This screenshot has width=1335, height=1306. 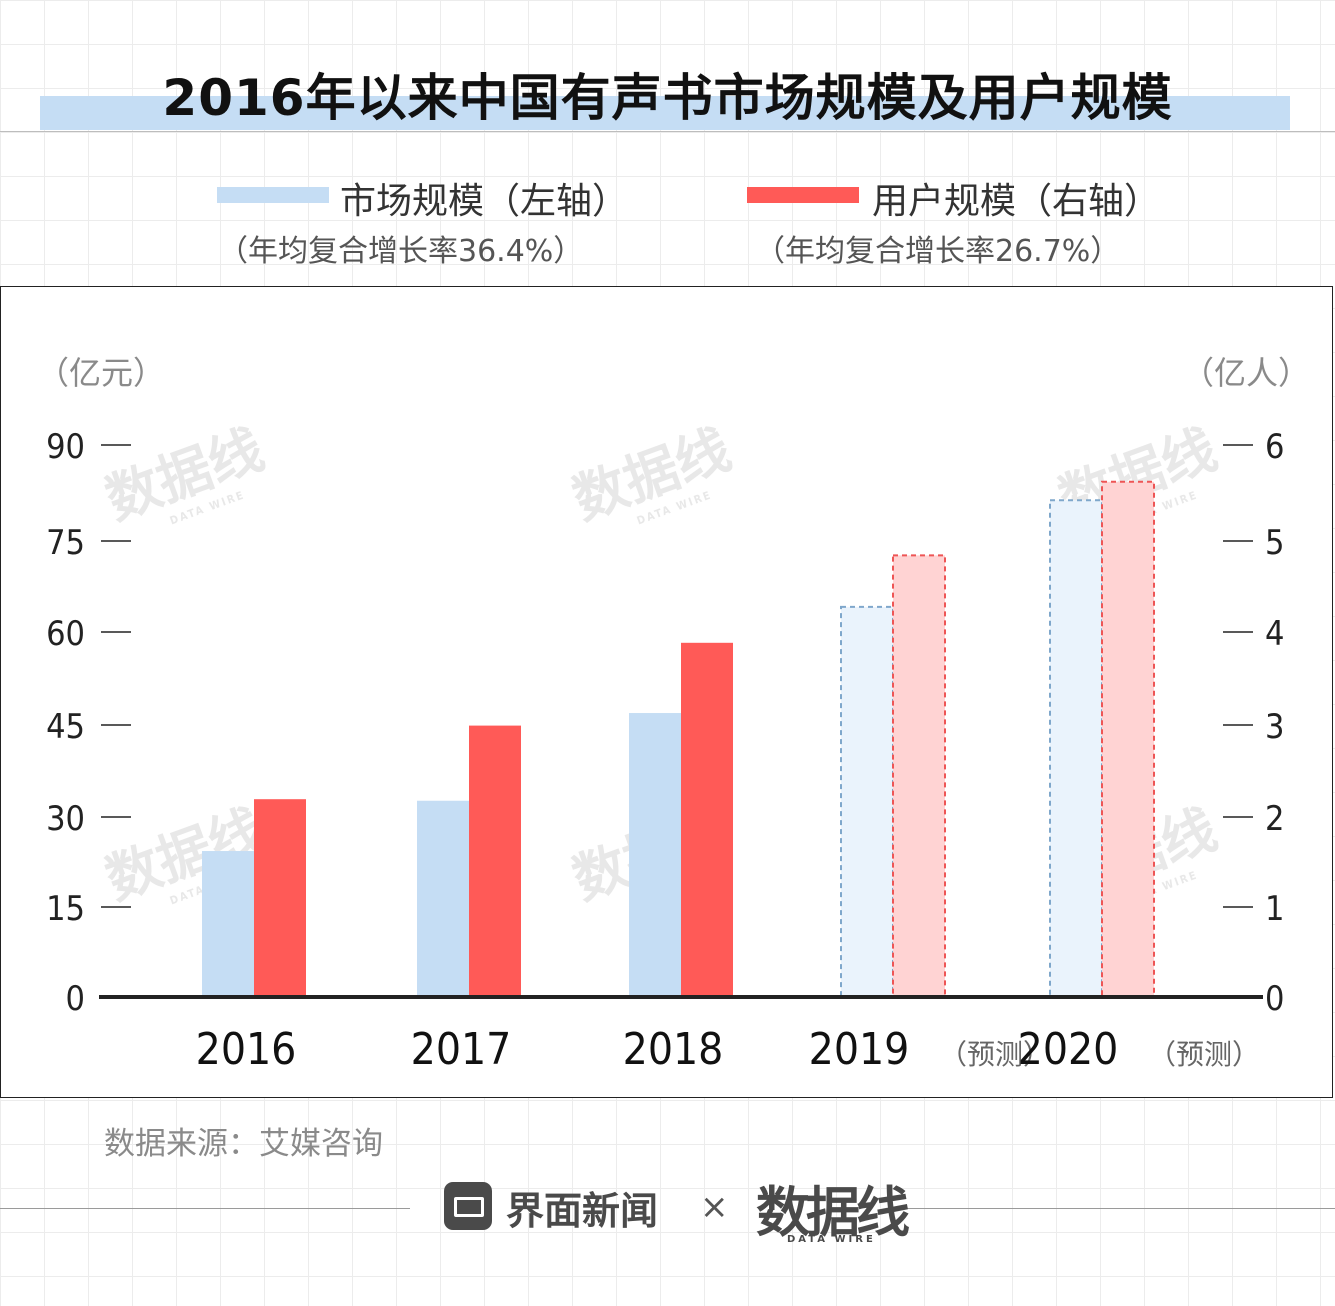 I want to click on left-tick-label: 15, so click(x=65, y=909).